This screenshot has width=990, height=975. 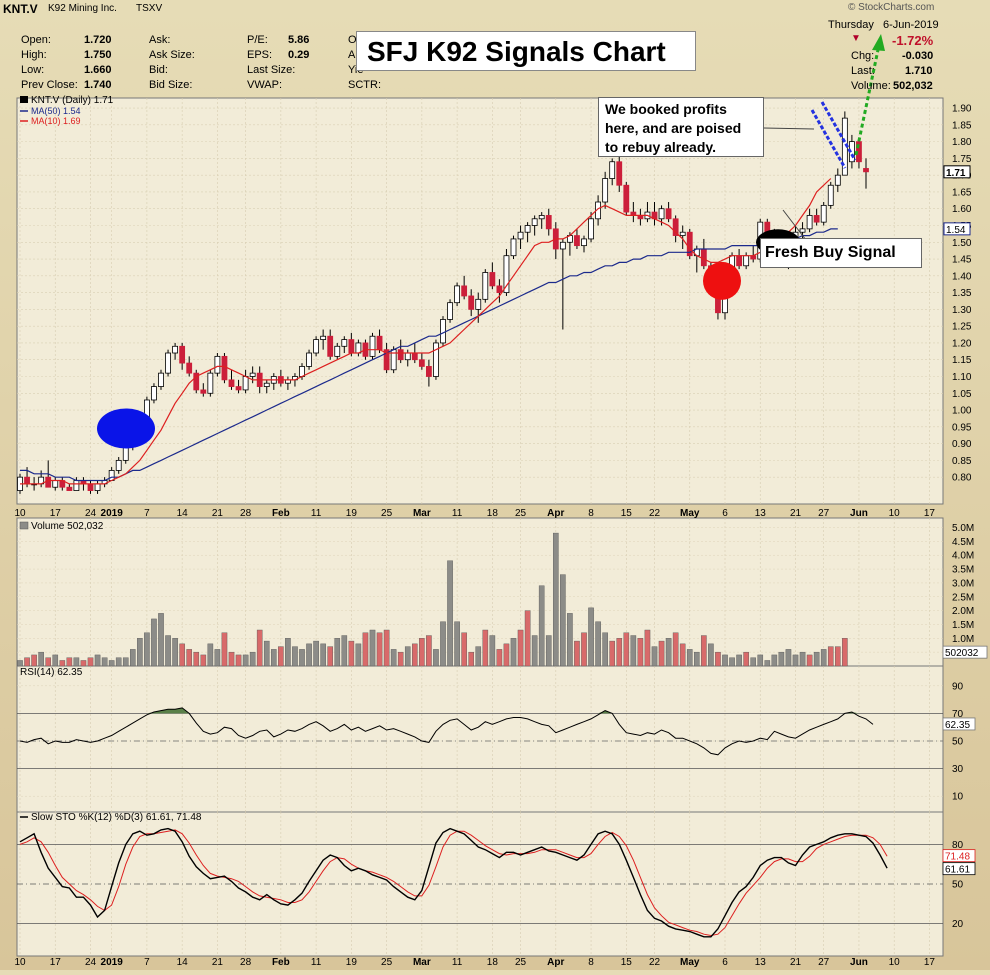 I want to click on rsi-line, so click(x=446, y=731).